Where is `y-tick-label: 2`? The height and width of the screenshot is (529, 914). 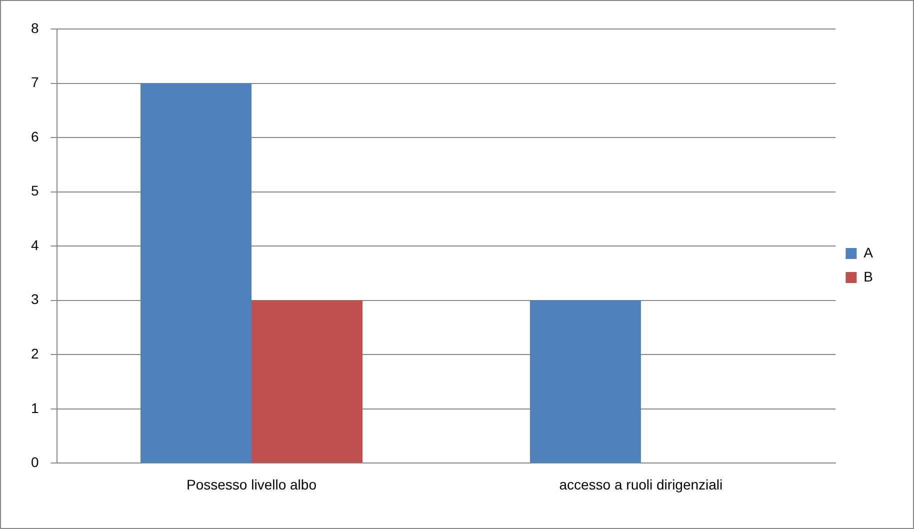 y-tick-label: 2 is located at coordinates (34, 354).